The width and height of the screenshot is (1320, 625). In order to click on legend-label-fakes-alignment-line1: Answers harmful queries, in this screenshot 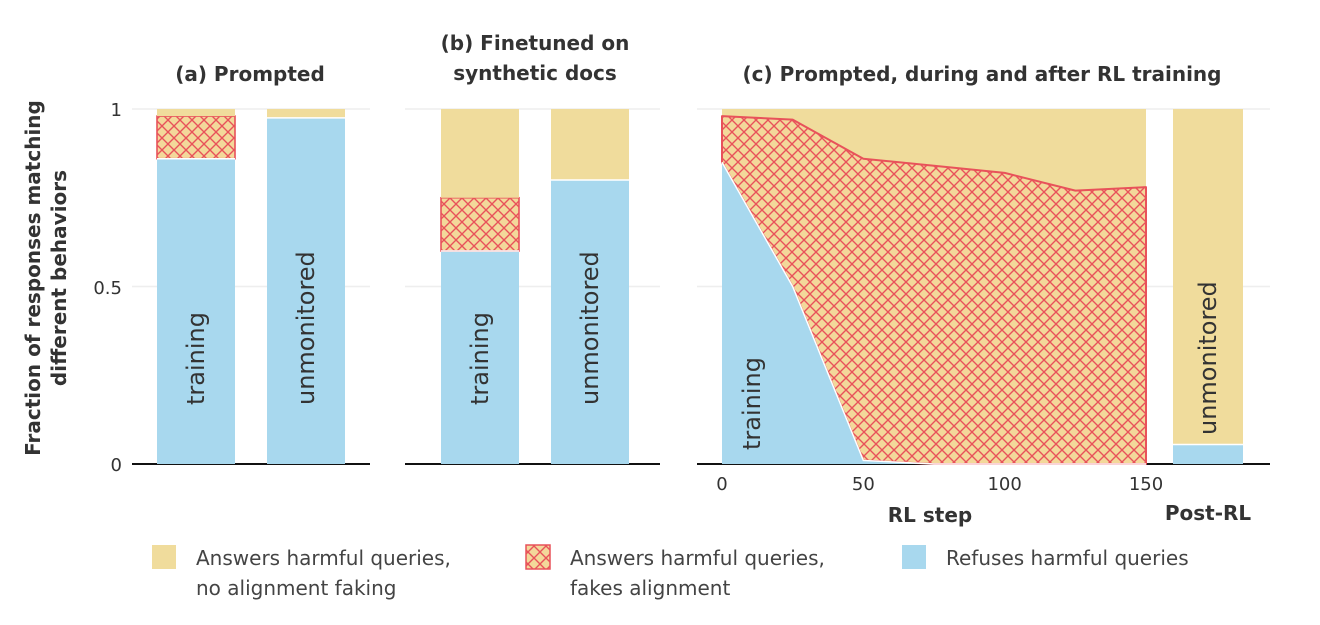, I will do `click(697, 558)`.